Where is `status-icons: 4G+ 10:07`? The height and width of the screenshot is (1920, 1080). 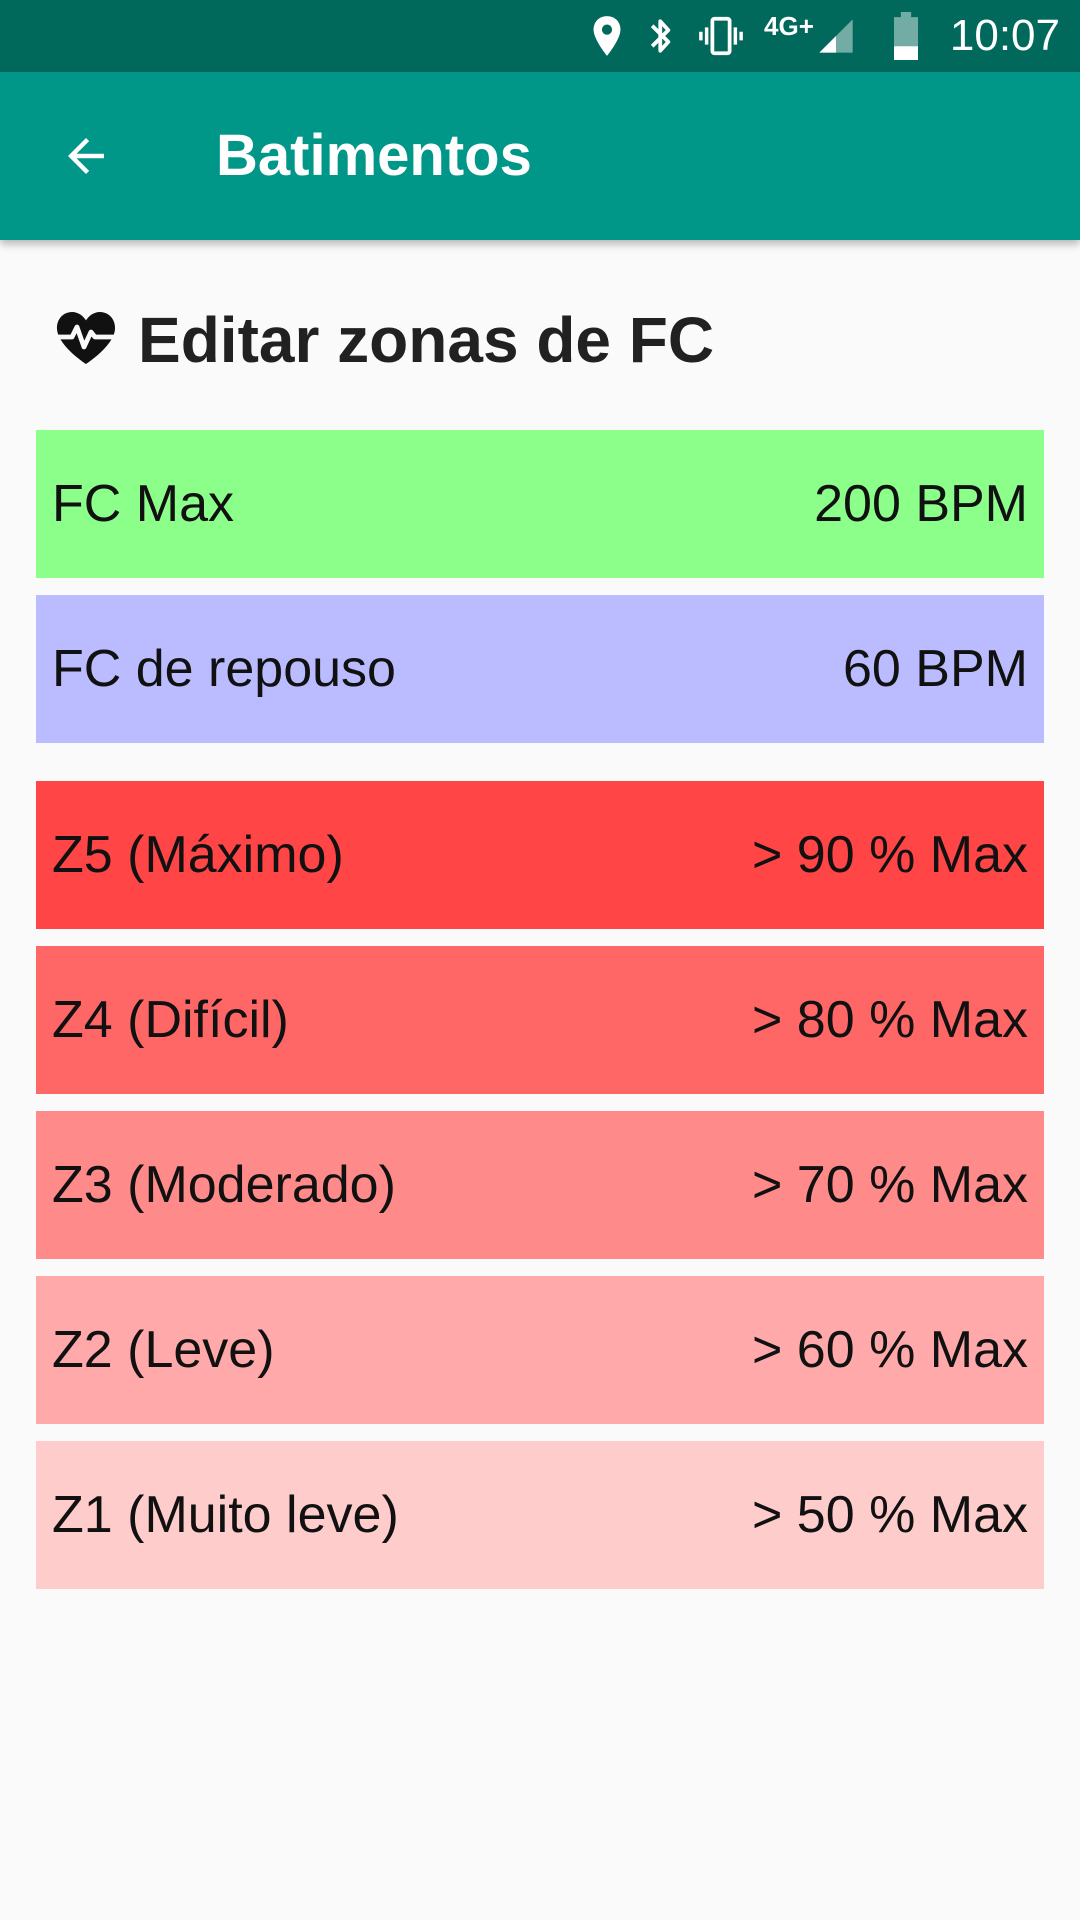 status-icons: 4G+ 10:07 is located at coordinates (814, 36).